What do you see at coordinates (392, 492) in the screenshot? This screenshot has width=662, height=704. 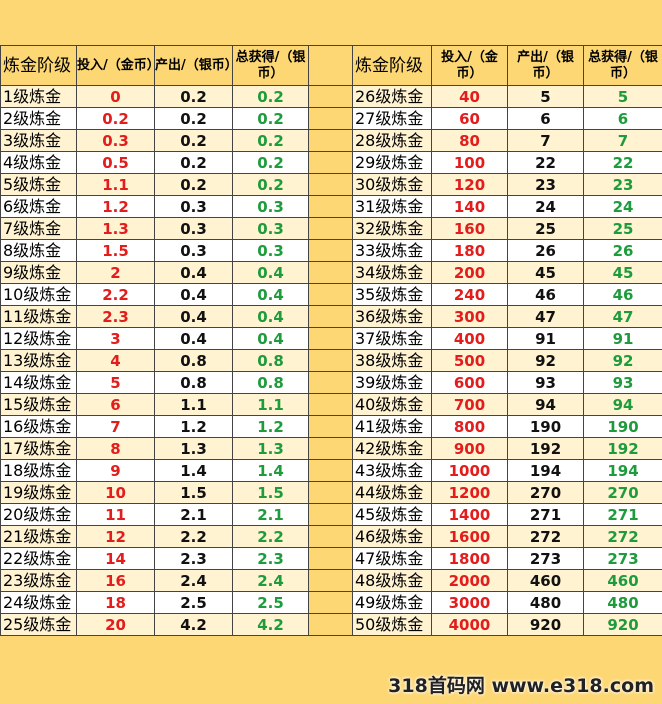 I see `level-cell: 44级炼金` at bounding box center [392, 492].